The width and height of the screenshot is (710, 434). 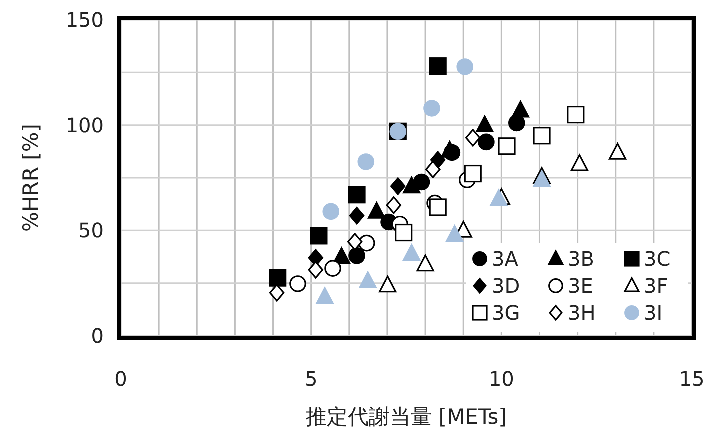 What do you see at coordinates (582, 313) in the screenshot?
I see `legend-label: 3H` at bounding box center [582, 313].